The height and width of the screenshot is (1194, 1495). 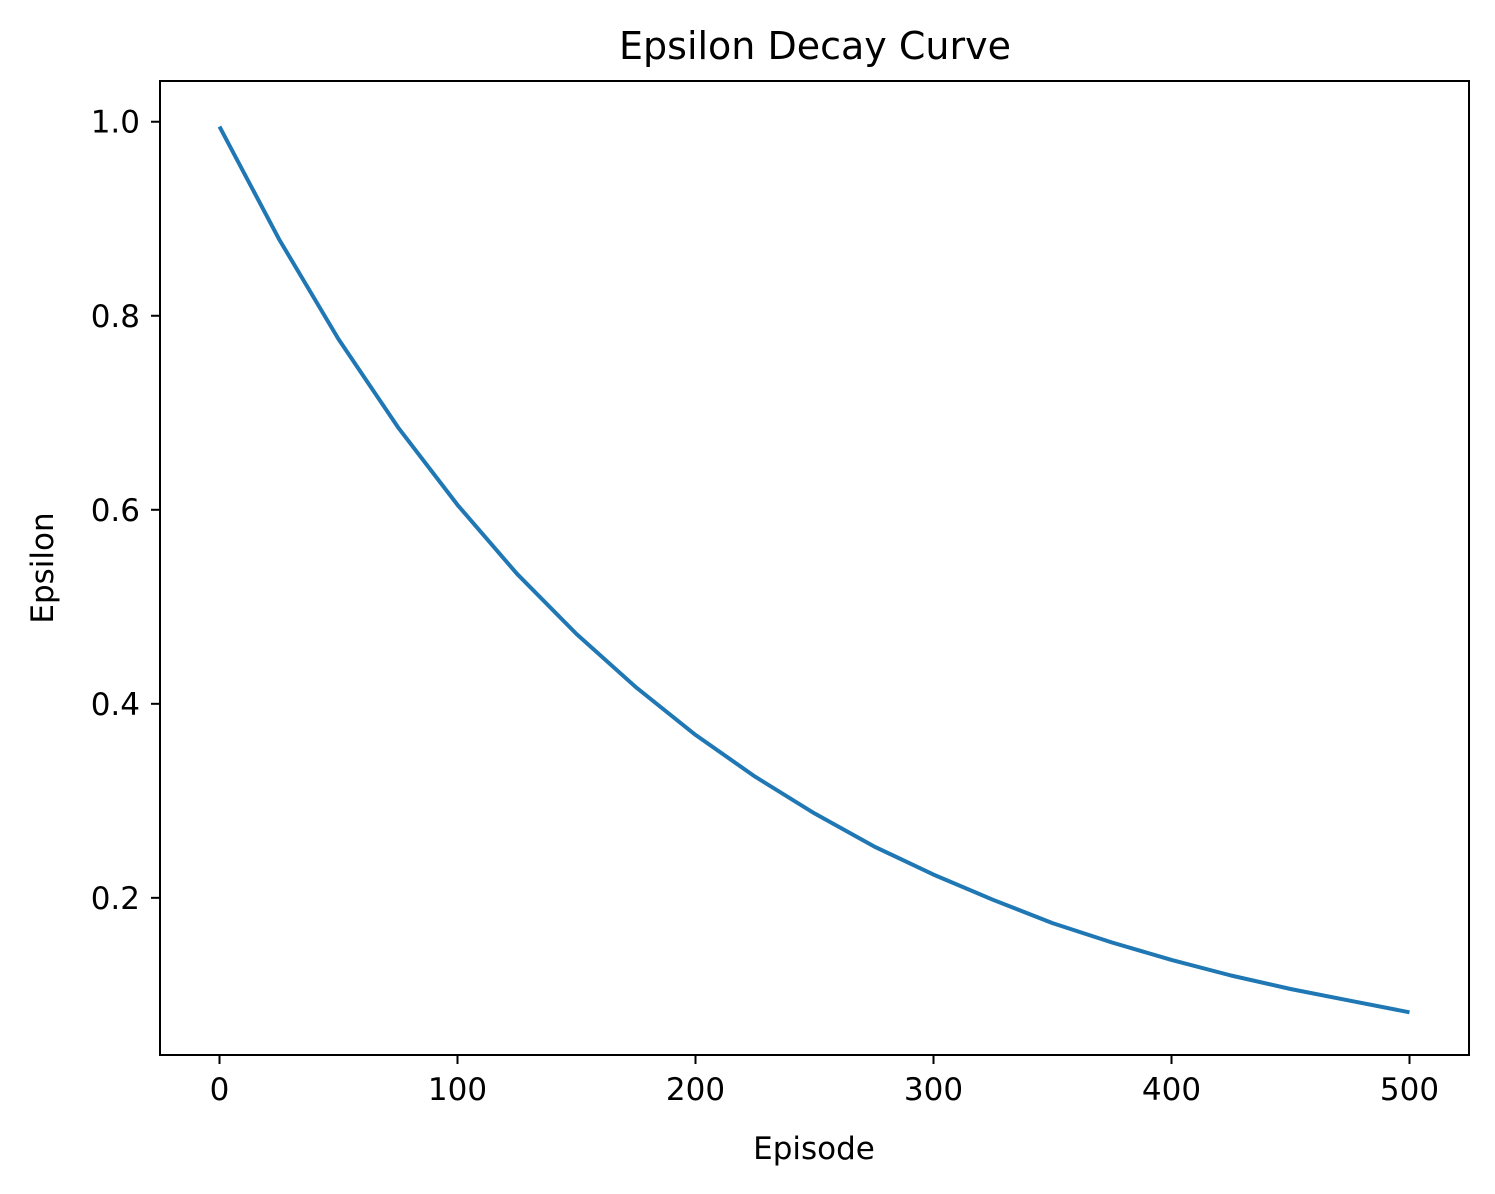 What do you see at coordinates (824, 1081) in the screenshot?
I see `x-axis-ticks: 0 100 200 300 400 500` at bounding box center [824, 1081].